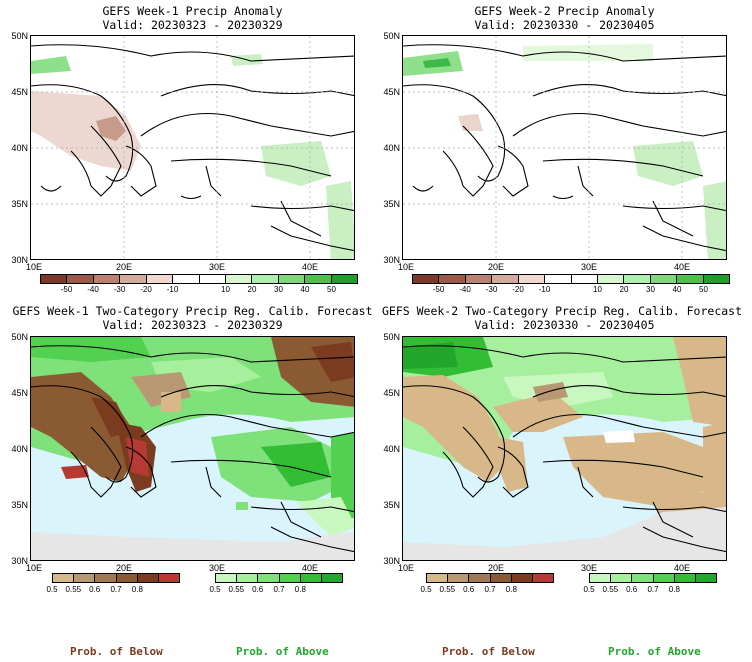  What do you see at coordinates (564, 25) in the screenshot?
I see `panel-valid-week2-anomaly: Valid: 20230330 - 20230405` at bounding box center [564, 25].